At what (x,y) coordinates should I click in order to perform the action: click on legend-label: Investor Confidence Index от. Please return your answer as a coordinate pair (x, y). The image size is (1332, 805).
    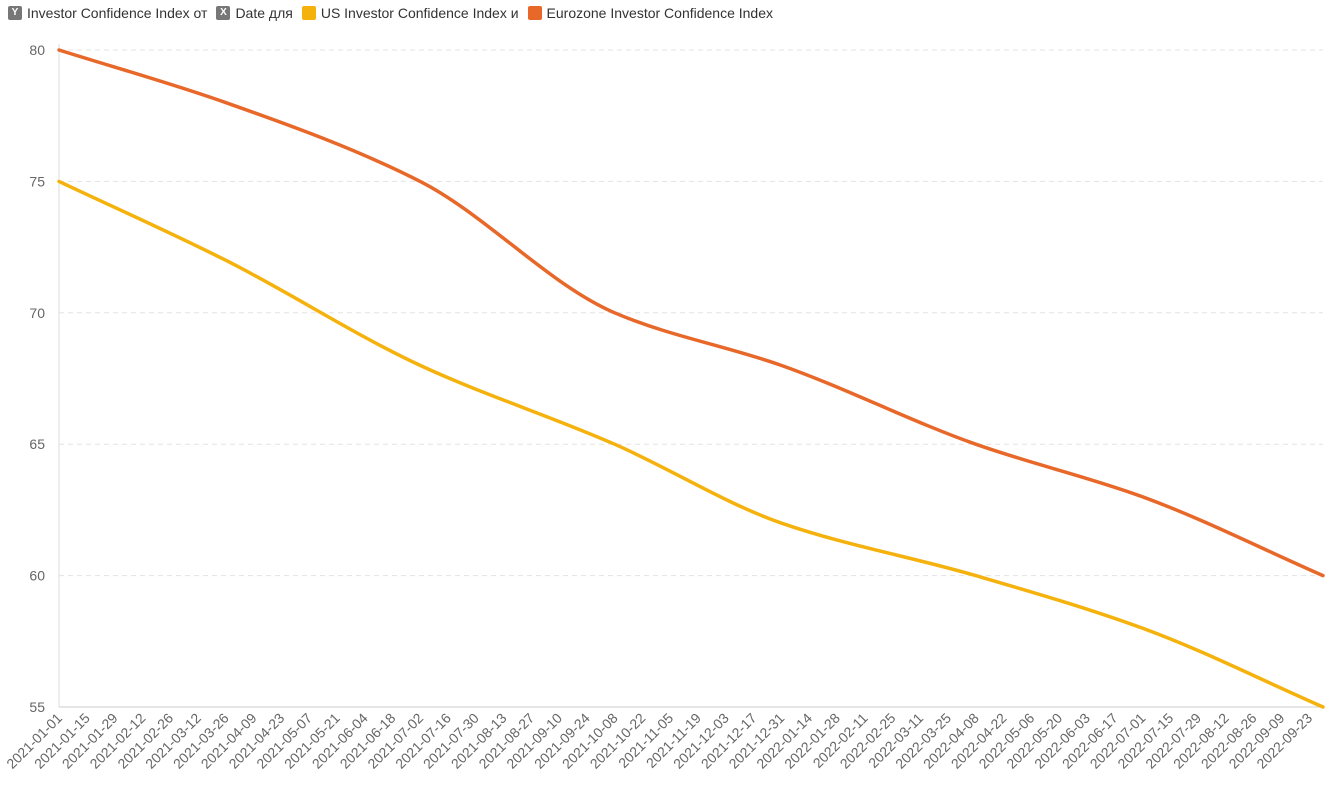
    Looking at the image, I should click on (117, 13).